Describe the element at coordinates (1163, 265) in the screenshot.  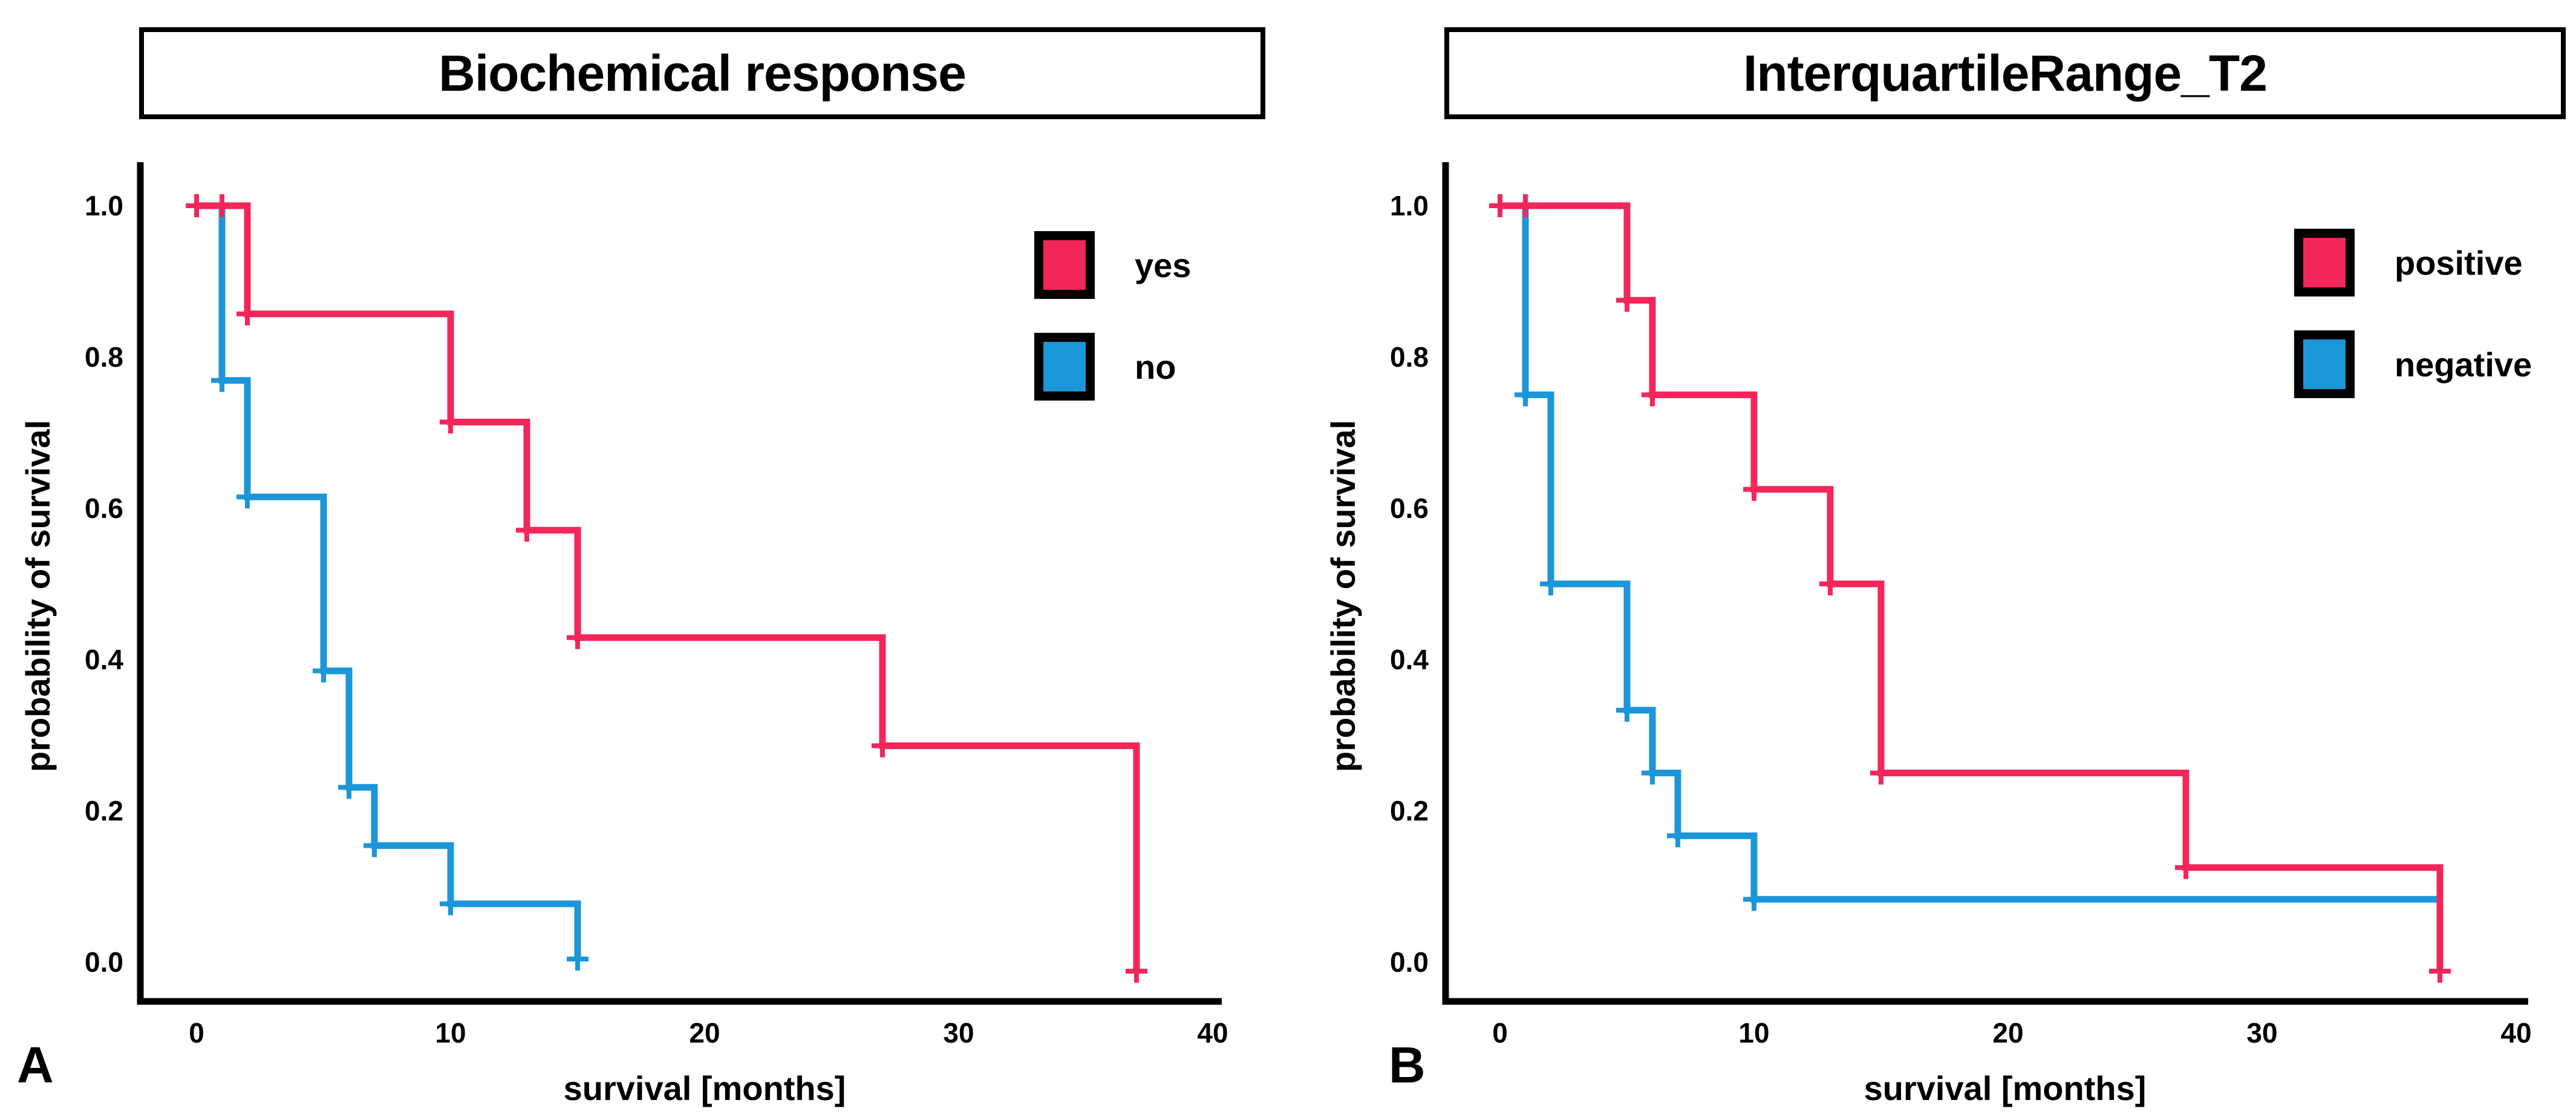
I see `legend-label-yes: yes` at that location.